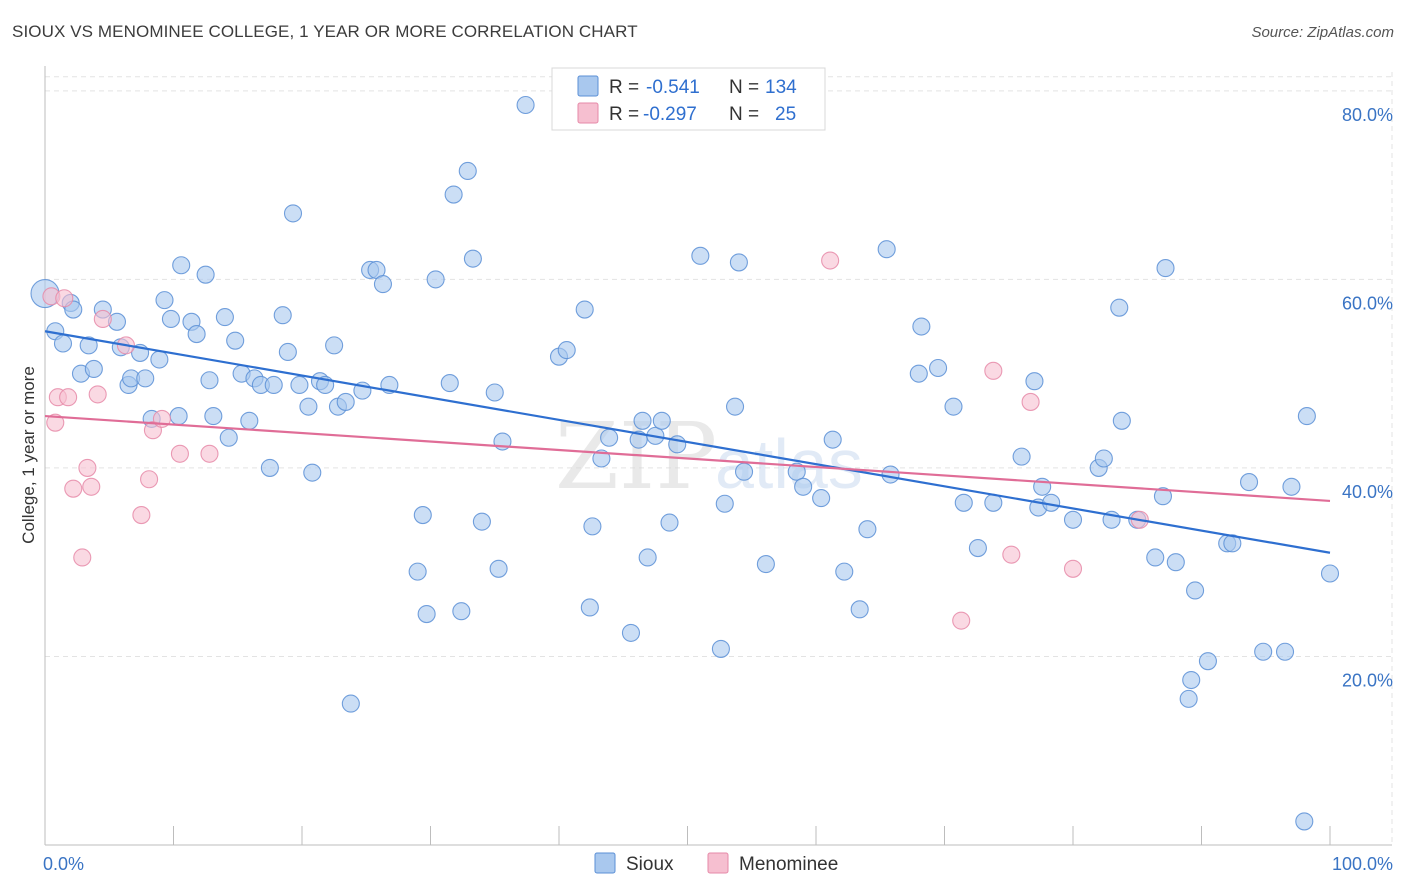  What do you see at coordinates (670, 114) in the screenshot?
I see `legend-r-value-menominee: -0.297` at bounding box center [670, 114].